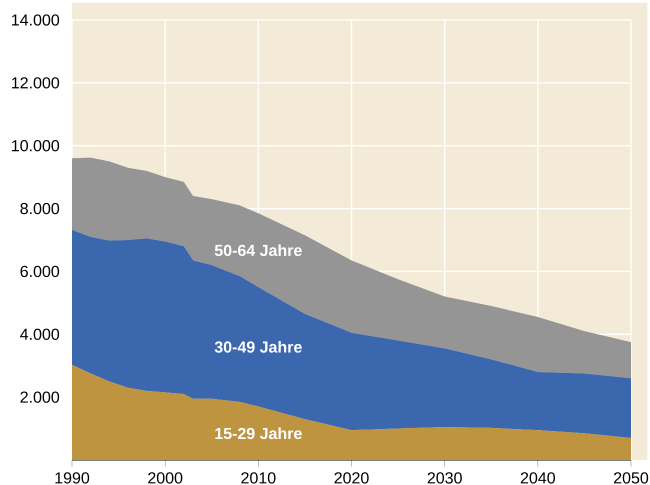  I want to click on y-tick-label: 6.000, so click(40, 272).